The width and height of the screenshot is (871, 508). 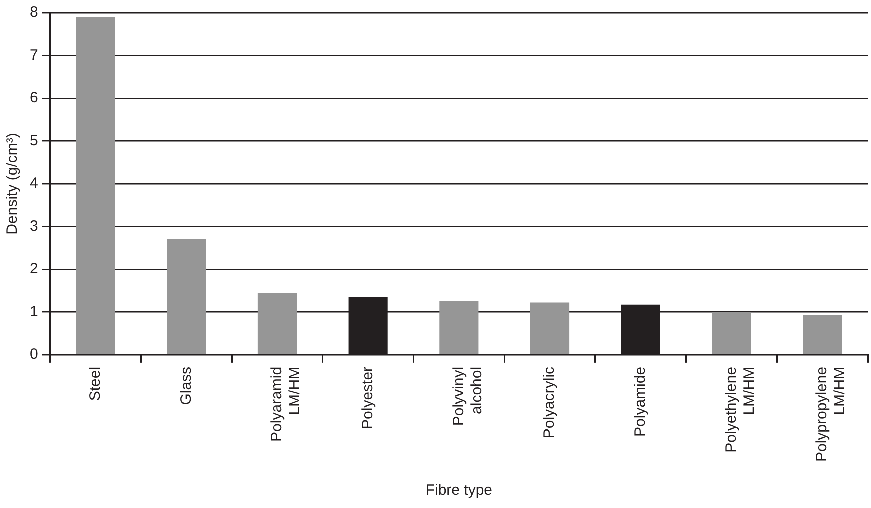 What do you see at coordinates (34, 269) in the screenshot?
I see `y-tick-label: 2` at bounding box center [34, 269].